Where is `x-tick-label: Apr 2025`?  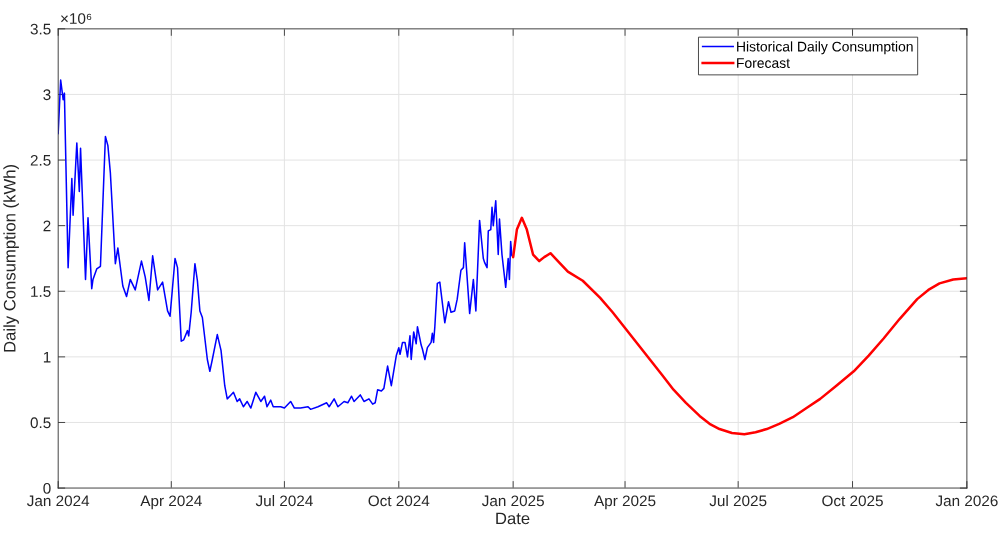
x-tick-label: Apr 2025 is located at coordinates (625, 502).